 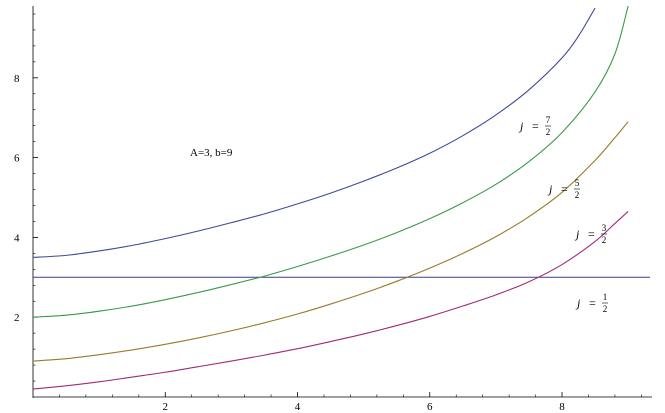 I want to click on series-label-numerator: 5, so click(x=577, y=183).